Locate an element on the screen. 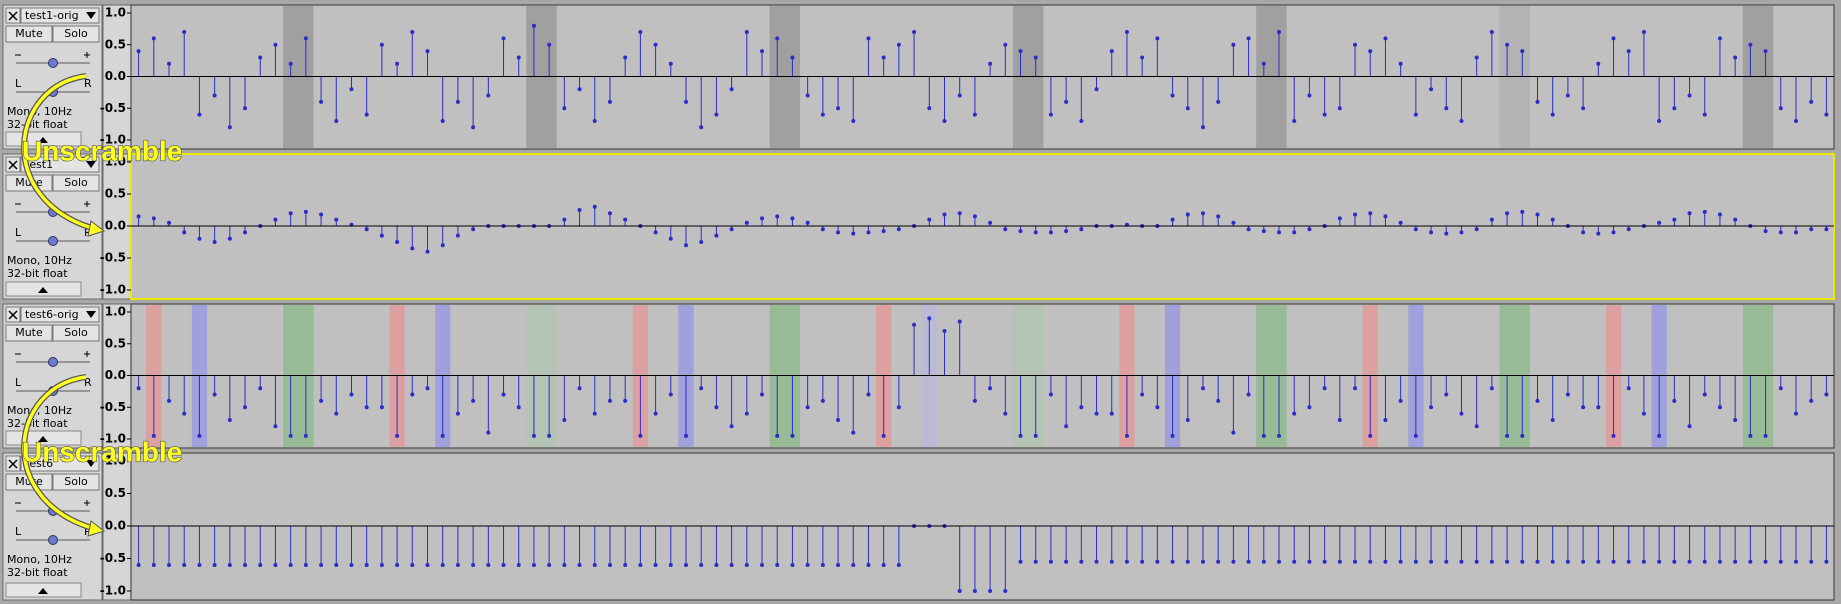 This screenshot has width=1841, height=604. solo-label: Solo is located at coordinates (76, 481).